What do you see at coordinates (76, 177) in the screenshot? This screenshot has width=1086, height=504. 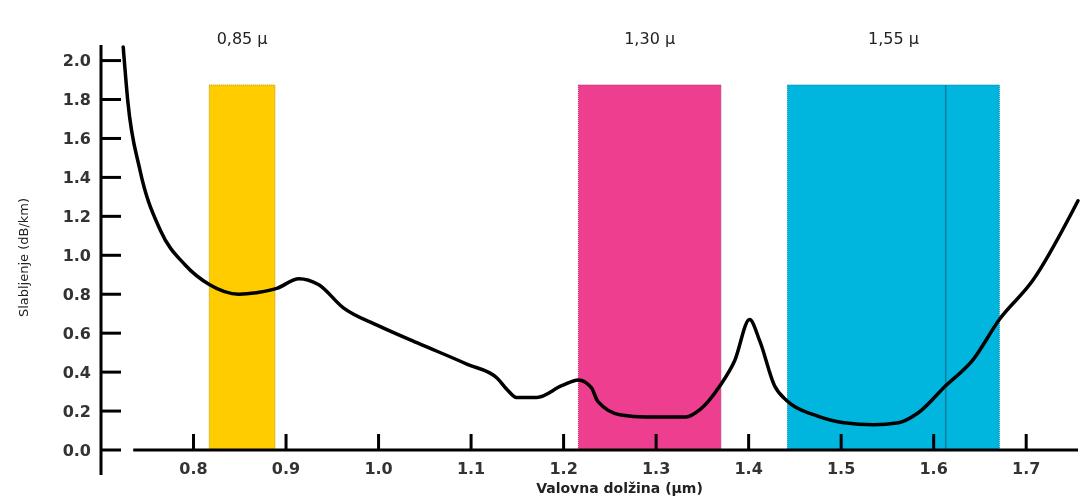 I see `y-tick-label: 1.4` at bounding box center [76, 177].